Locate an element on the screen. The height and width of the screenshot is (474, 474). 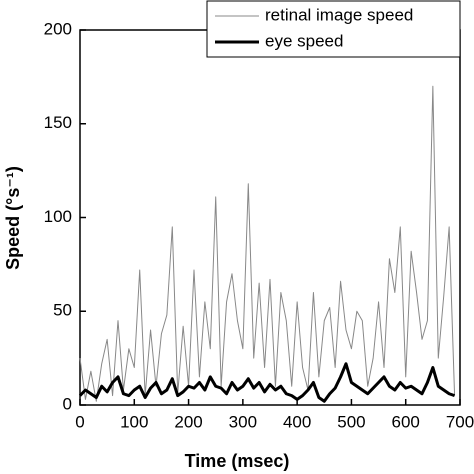
x-tick-label: 700 is located at coordinates (460, 421).